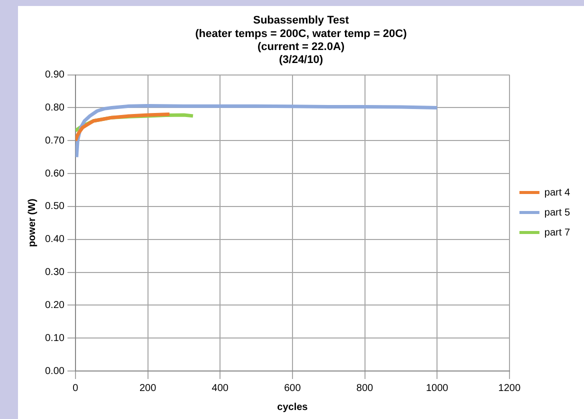 The width and height of the screenshot is (584, 419). What do you see at coordinates (220, 388) in the screenshot?
I see `x-tick-label: 400` at bounding box center [220, 388].